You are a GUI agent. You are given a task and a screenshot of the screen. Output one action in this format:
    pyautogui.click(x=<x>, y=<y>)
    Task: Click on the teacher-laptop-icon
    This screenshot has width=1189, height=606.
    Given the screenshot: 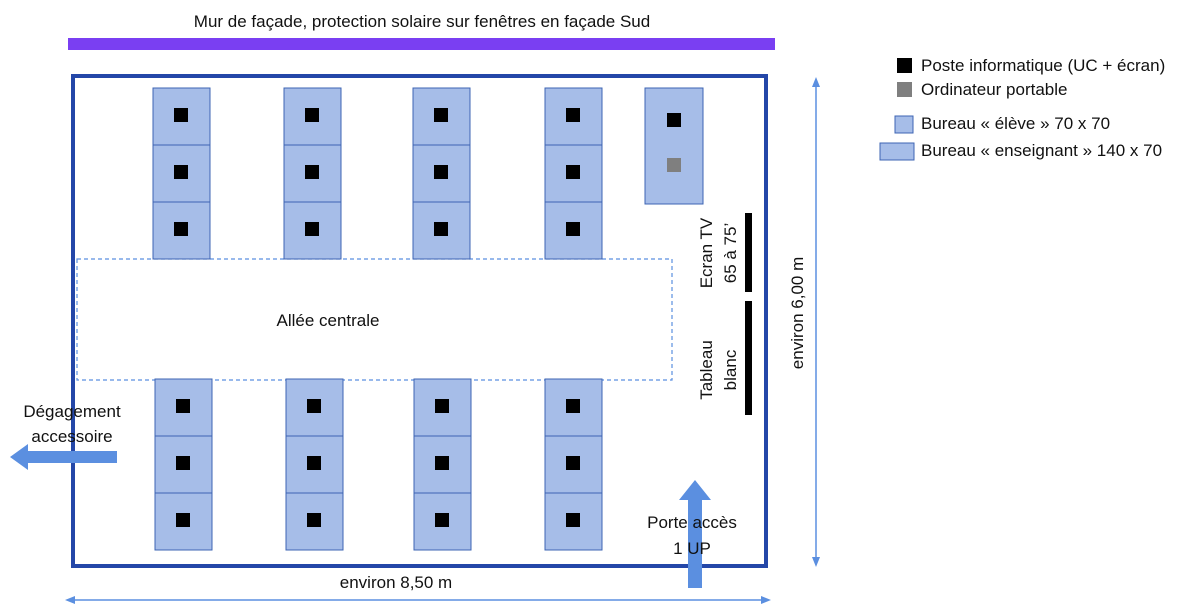 What is the action you would take?
    pyautogui.click(x=674, y=165)
    